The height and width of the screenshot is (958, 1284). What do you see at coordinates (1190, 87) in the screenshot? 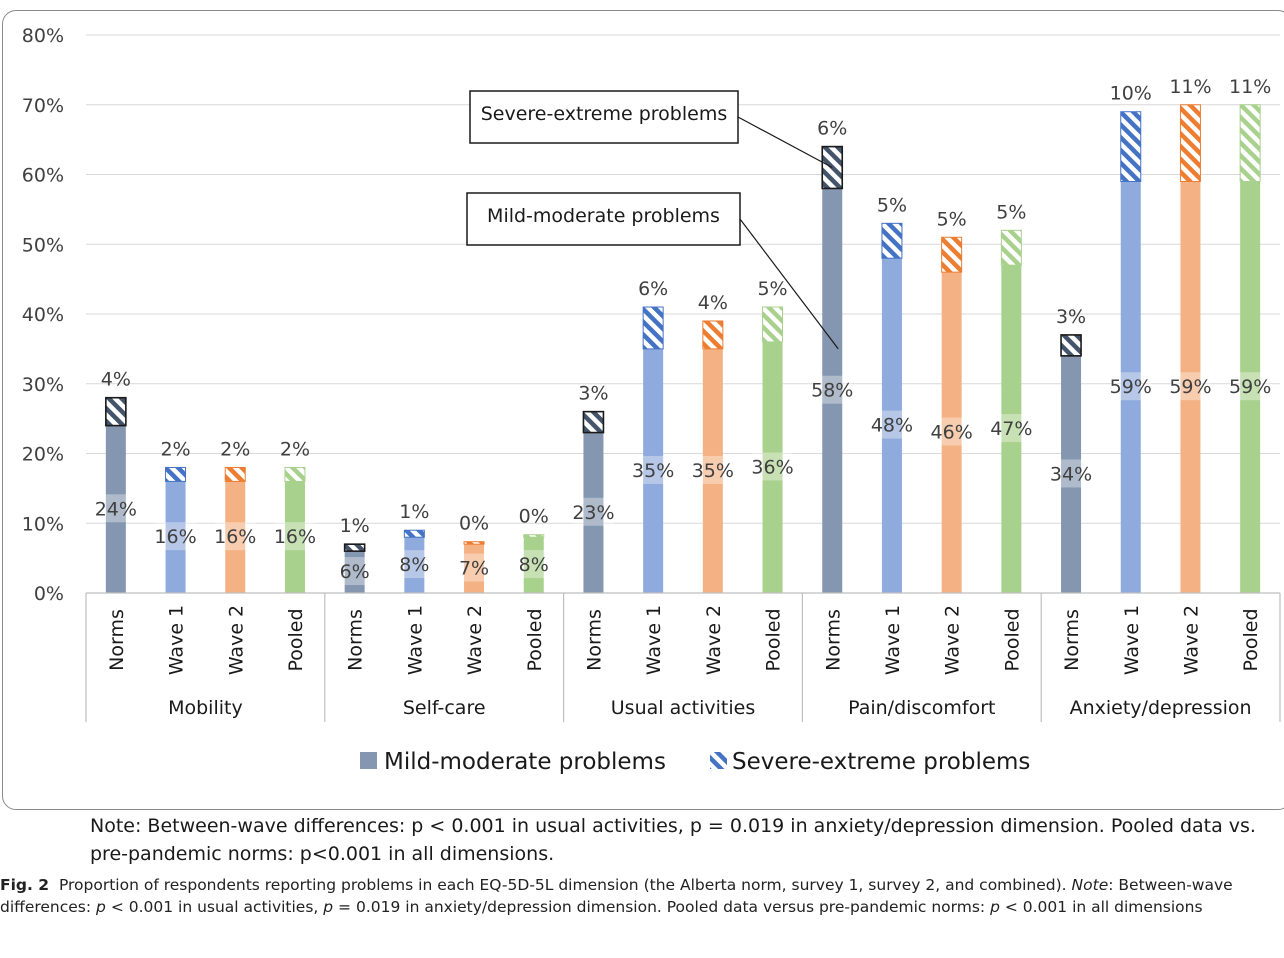
I see `data-label-severe: 11%` at bounding box center [1190, 87].